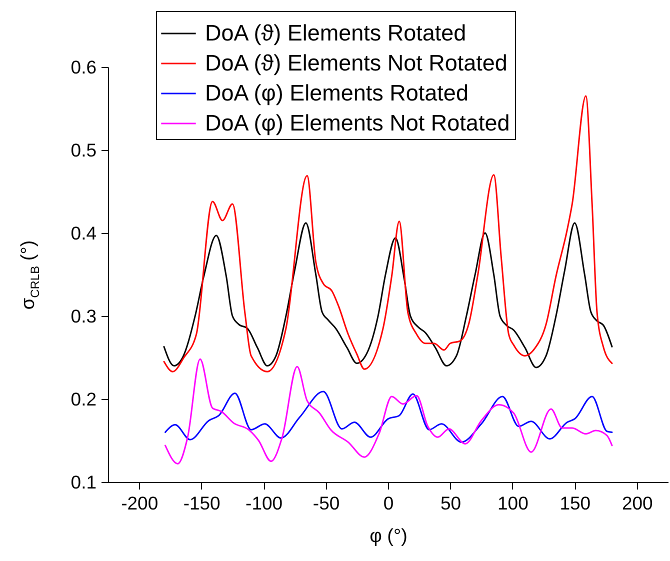 This screenshot has width=670, height=561. Describe the element at coordinates (356, 63) in the screenshot. I see `legend-label: DoA (ϑ) Elements Not Rotated` at that location.